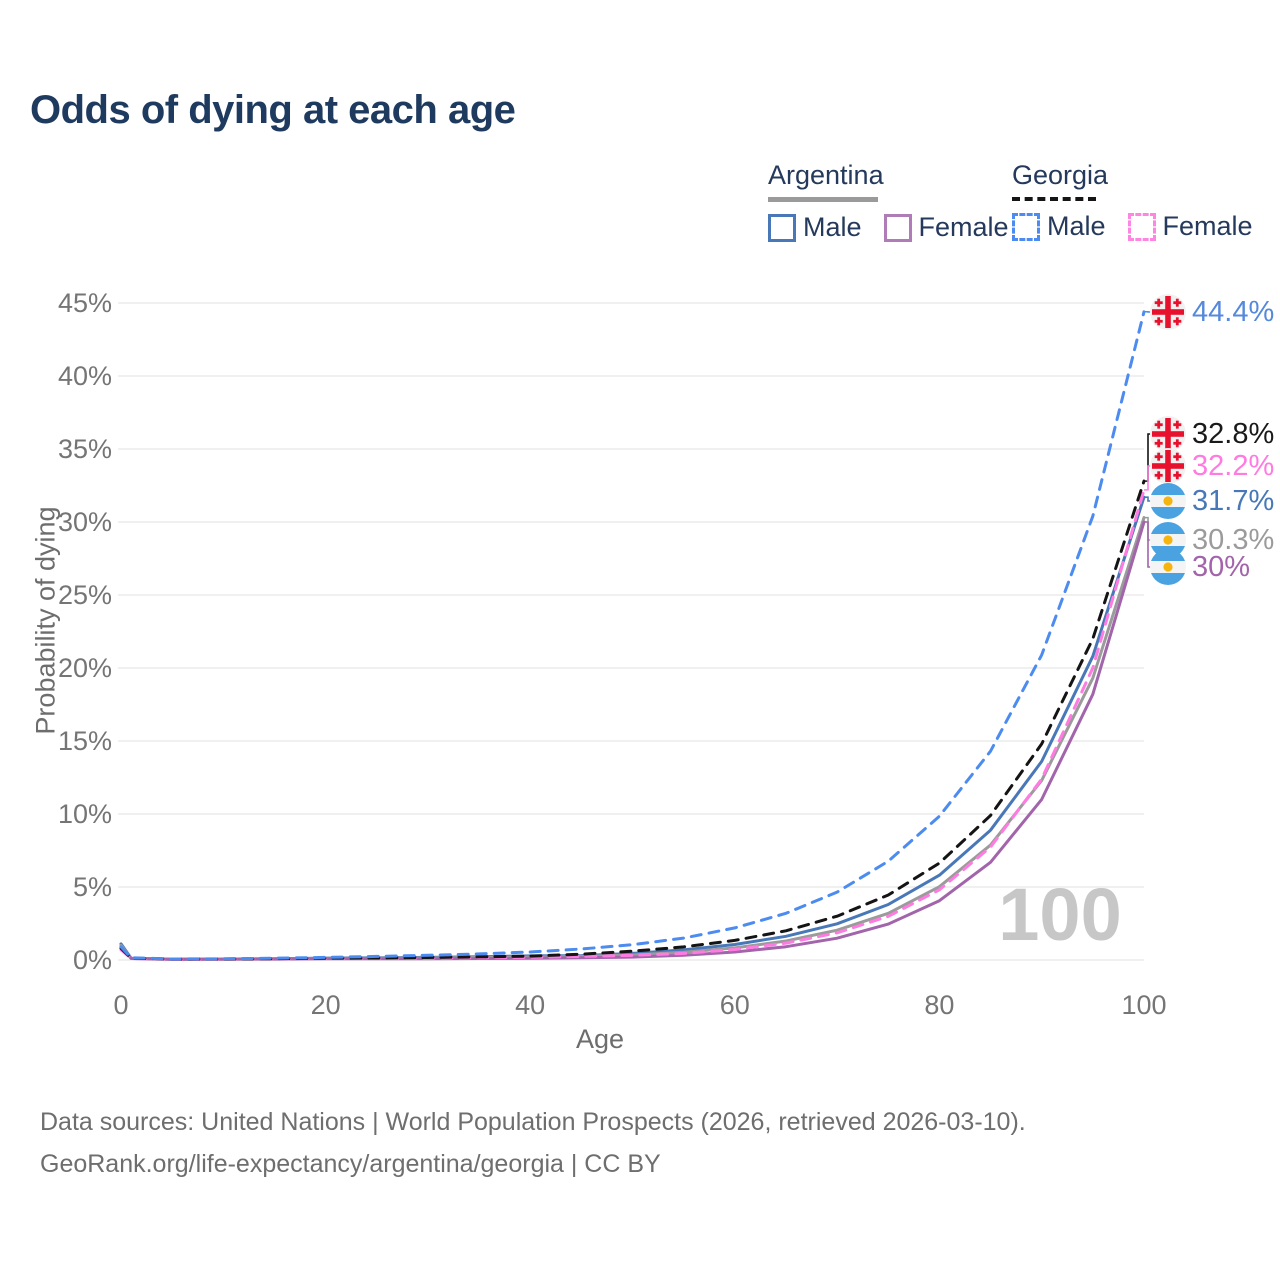 The width and height of the screenshot is (1280, 1280). What do you see at coordinates (1144, 1005) in the screenshot?
I see `x-tick-label-100: 100` at bounding box center [1144, 1005].